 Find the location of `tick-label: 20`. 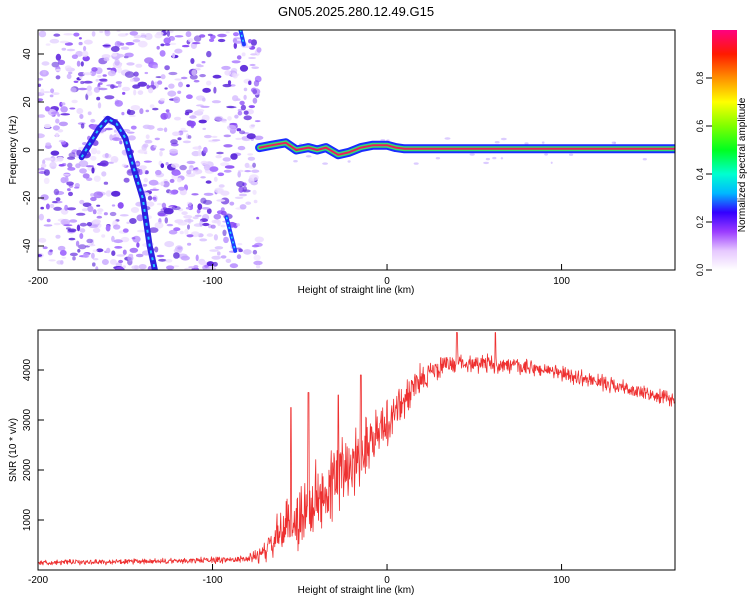

tick-label: 20 is located at coordinates (27, 102).